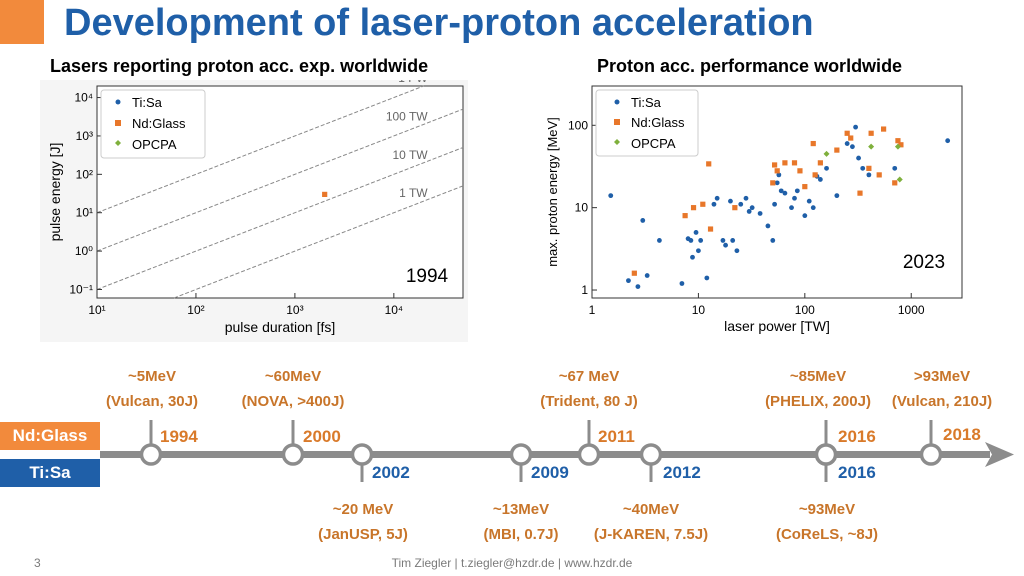  I want to click on y-tick-label: 10², so click(84, 174).